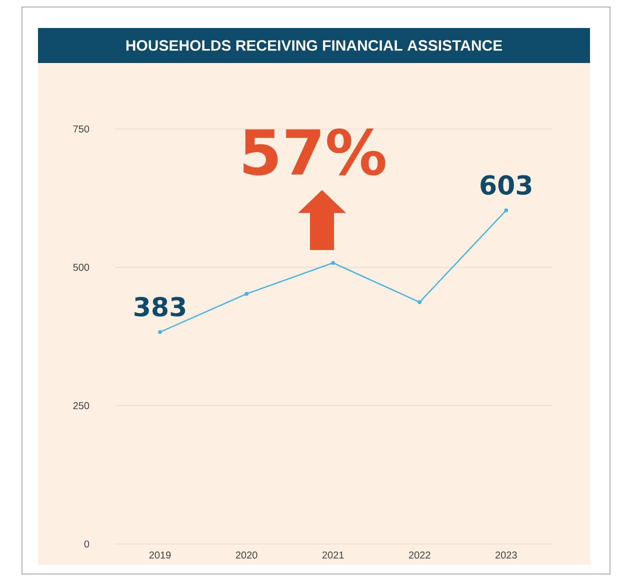  What do you see at coordinates (81, 129) in the screenshot?
I see `y-tick-label: 750` at bounding box center [81, 129].